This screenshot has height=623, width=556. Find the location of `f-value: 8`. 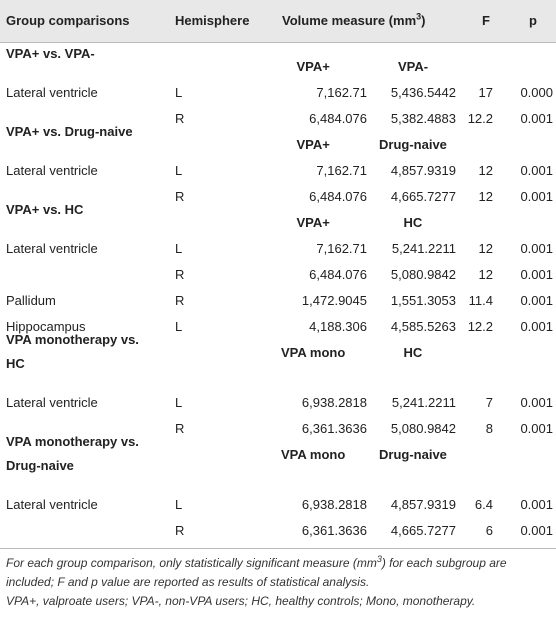

f-value: 8 is located at coordinates (489, 428).